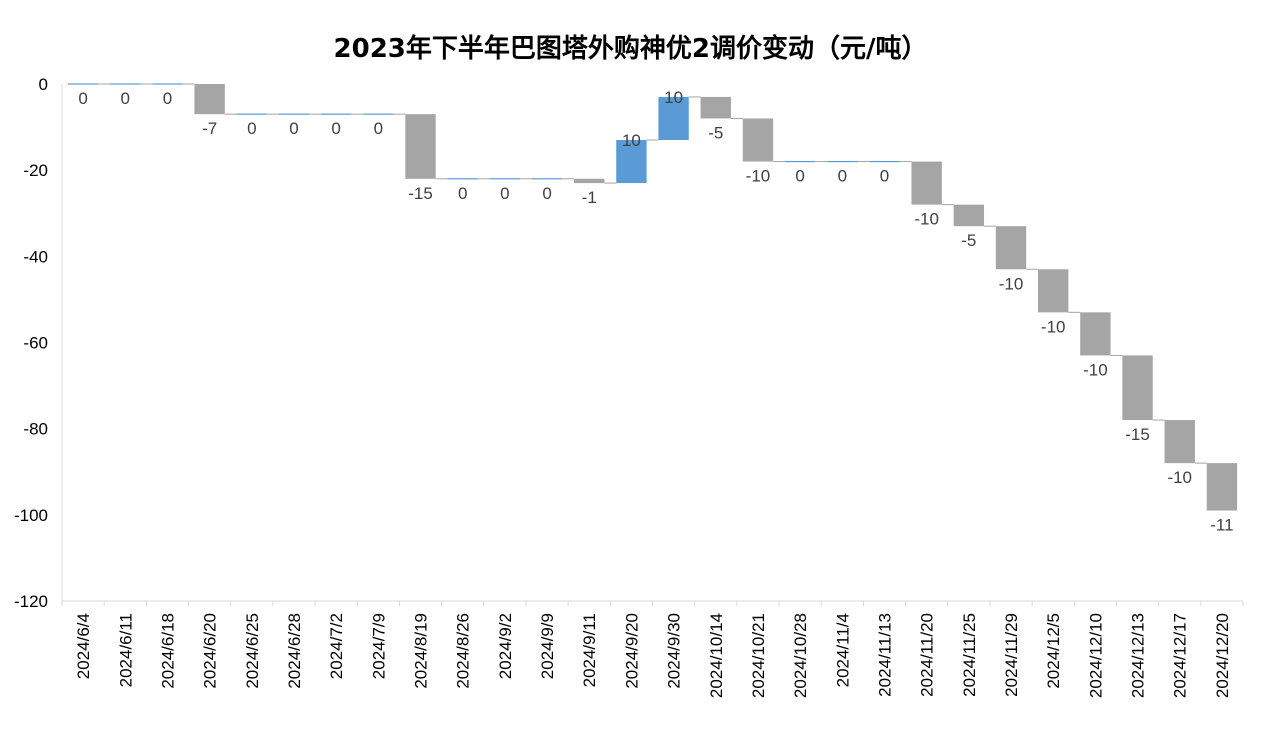 This screenshot has width=1261, height=730. Describe the element at coordinates (1180, 655) in the screenshot. I see `x-tick-label: 2024/12/17` at that location.